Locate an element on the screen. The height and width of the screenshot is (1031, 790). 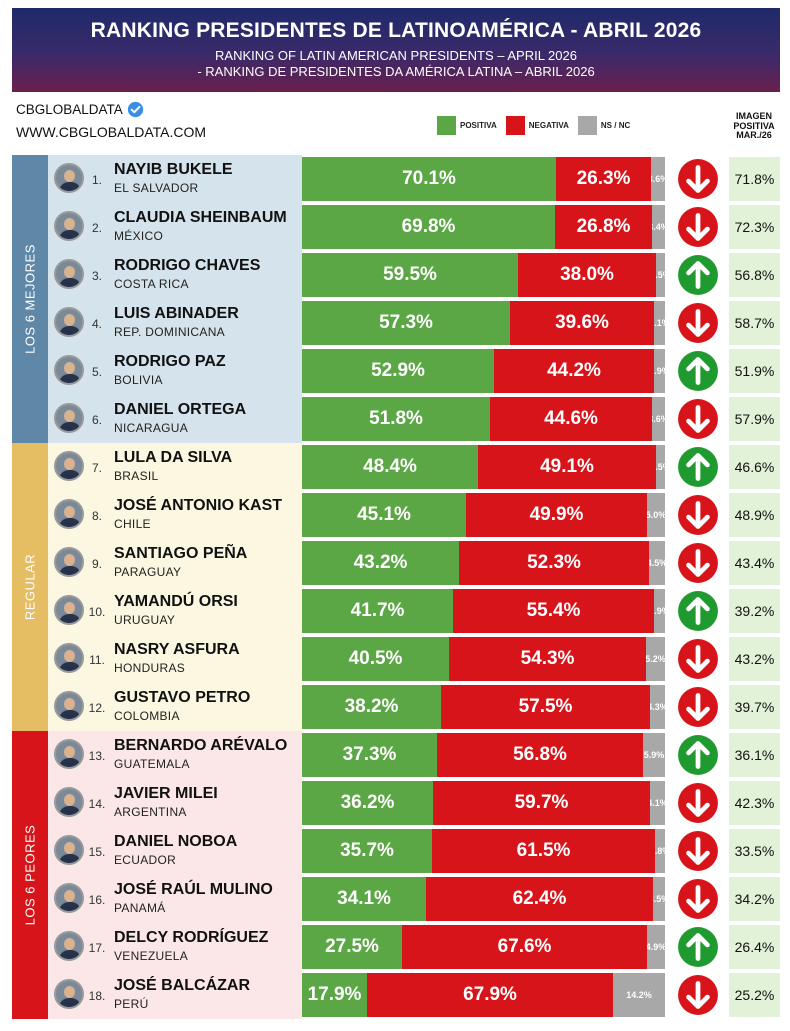
previous-positive-image: 39.7% is located at coordinates (754, 707).